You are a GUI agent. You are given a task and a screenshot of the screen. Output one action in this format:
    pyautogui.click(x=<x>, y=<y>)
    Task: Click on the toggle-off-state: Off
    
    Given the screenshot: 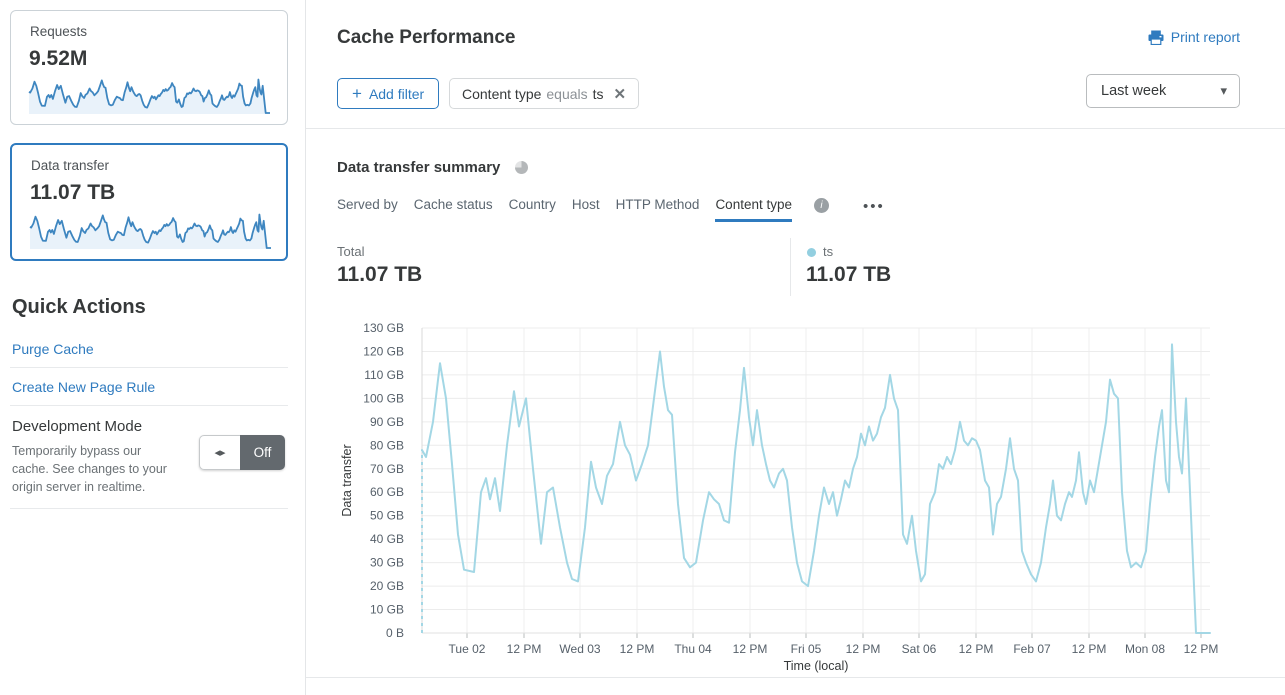 What is the action you would take?
    pyautogui.click(x=262, y=452)
    